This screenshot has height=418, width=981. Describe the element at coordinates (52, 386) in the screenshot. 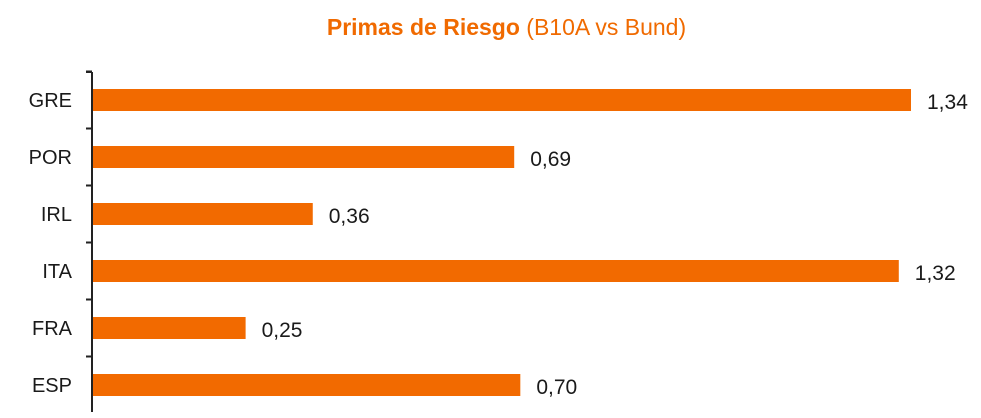

I see `category-label-esp: ESP` at that location.